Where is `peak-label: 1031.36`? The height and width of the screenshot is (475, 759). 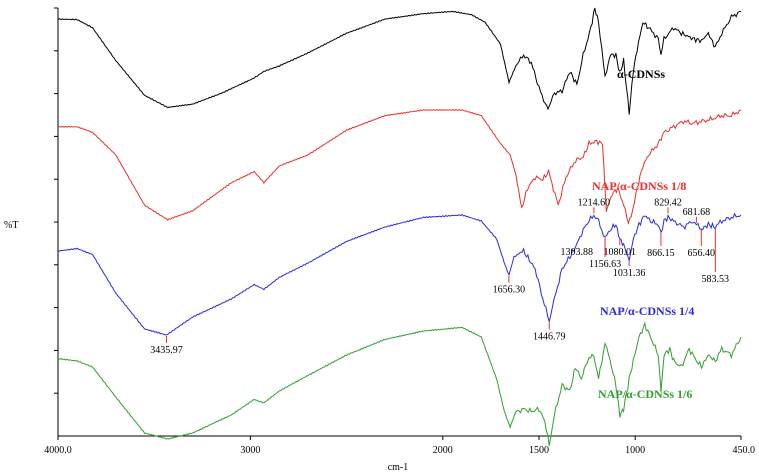 peak-label: 1031.36 is located at coordinates (629, 273).